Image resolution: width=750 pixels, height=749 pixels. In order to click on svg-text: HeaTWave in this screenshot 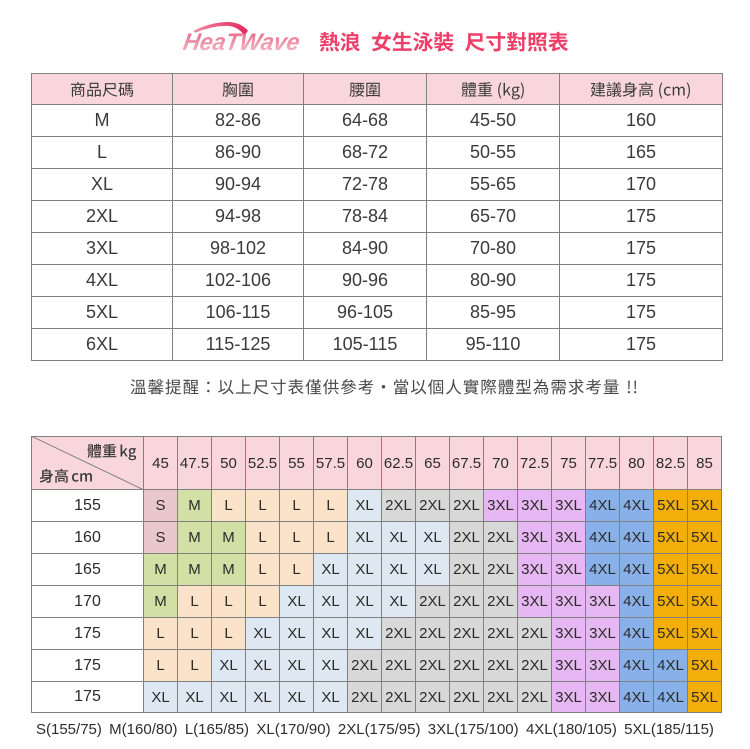, I will do `click(241, 42)`.